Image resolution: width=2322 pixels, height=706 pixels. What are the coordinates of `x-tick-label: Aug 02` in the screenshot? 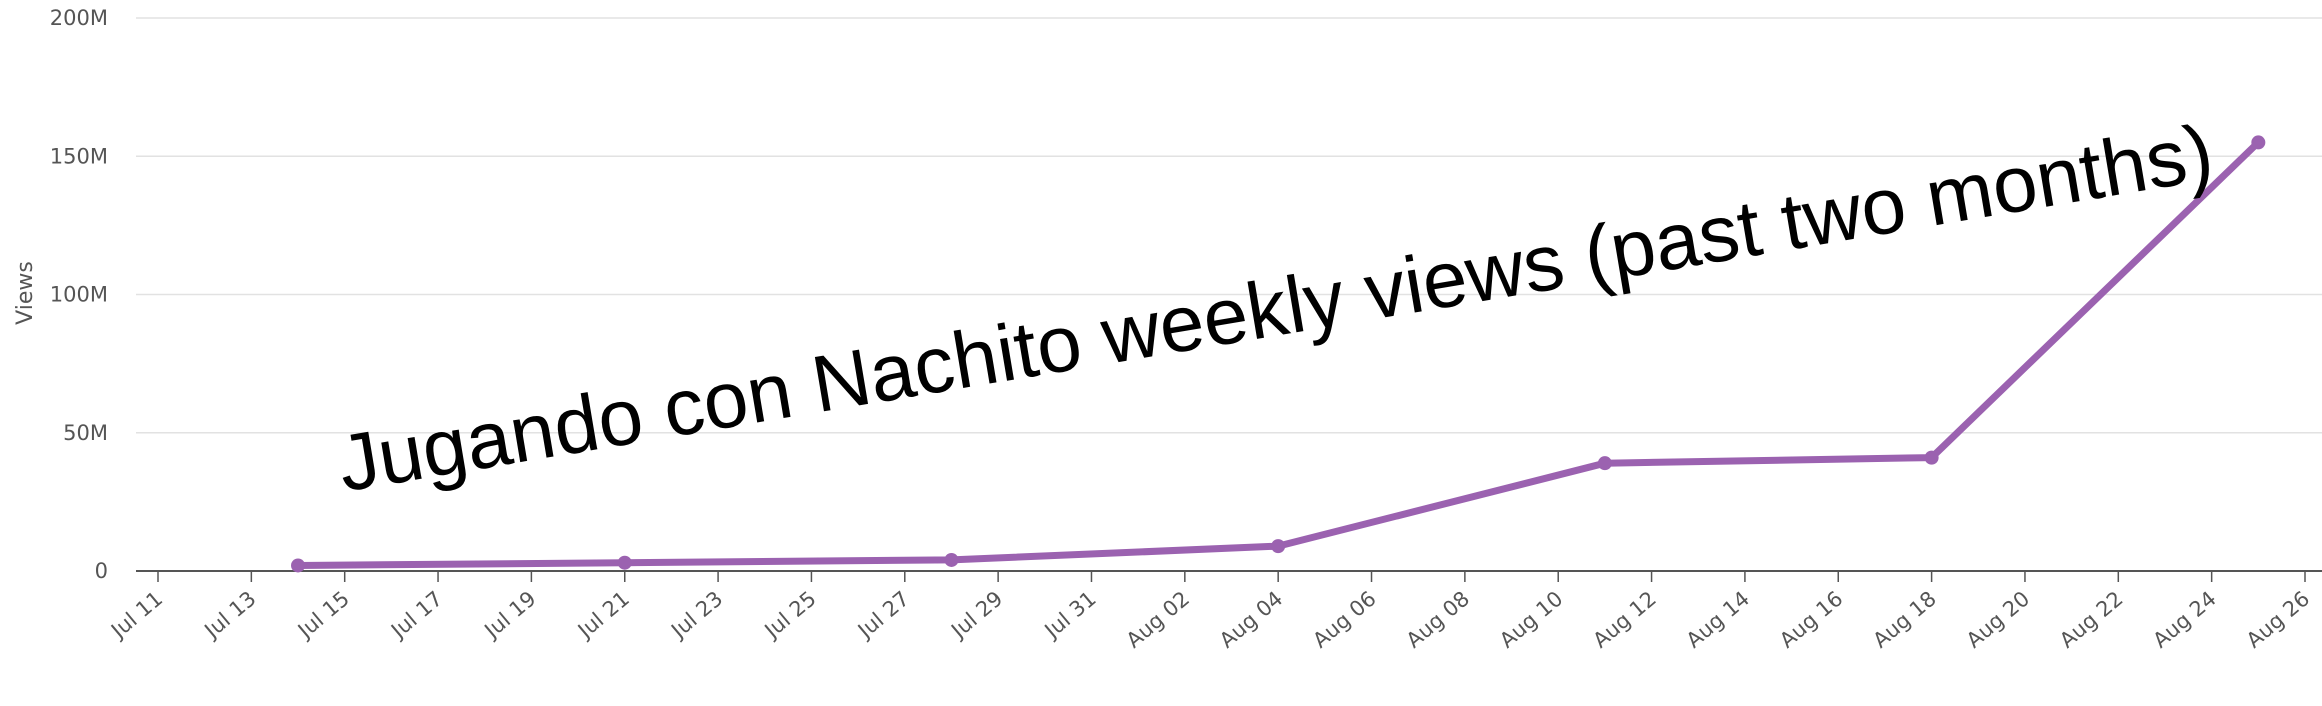 It's located at (1158, 619).